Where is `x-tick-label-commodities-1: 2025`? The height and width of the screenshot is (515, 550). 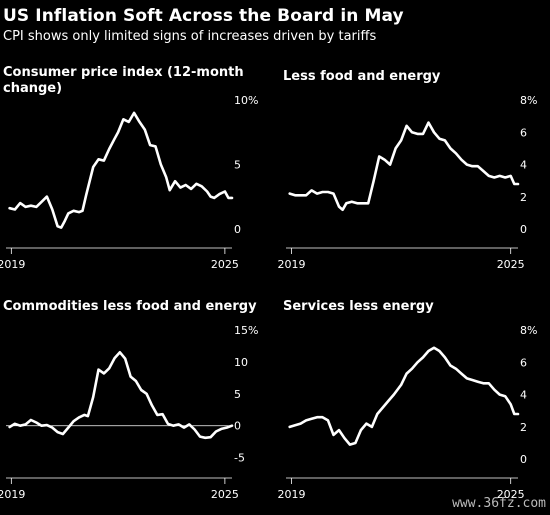
x-tick-label-commodities-1: 2025 is located at coordinates (225, 494).